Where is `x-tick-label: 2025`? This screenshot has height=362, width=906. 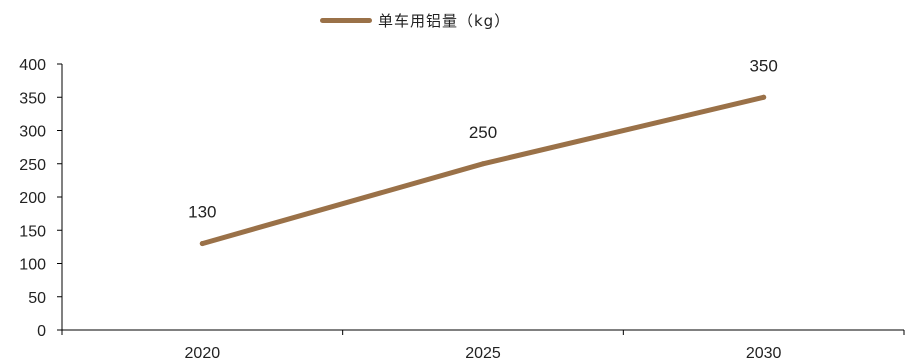
x-tick-label: 2025 is located at coordinates (483, 353).